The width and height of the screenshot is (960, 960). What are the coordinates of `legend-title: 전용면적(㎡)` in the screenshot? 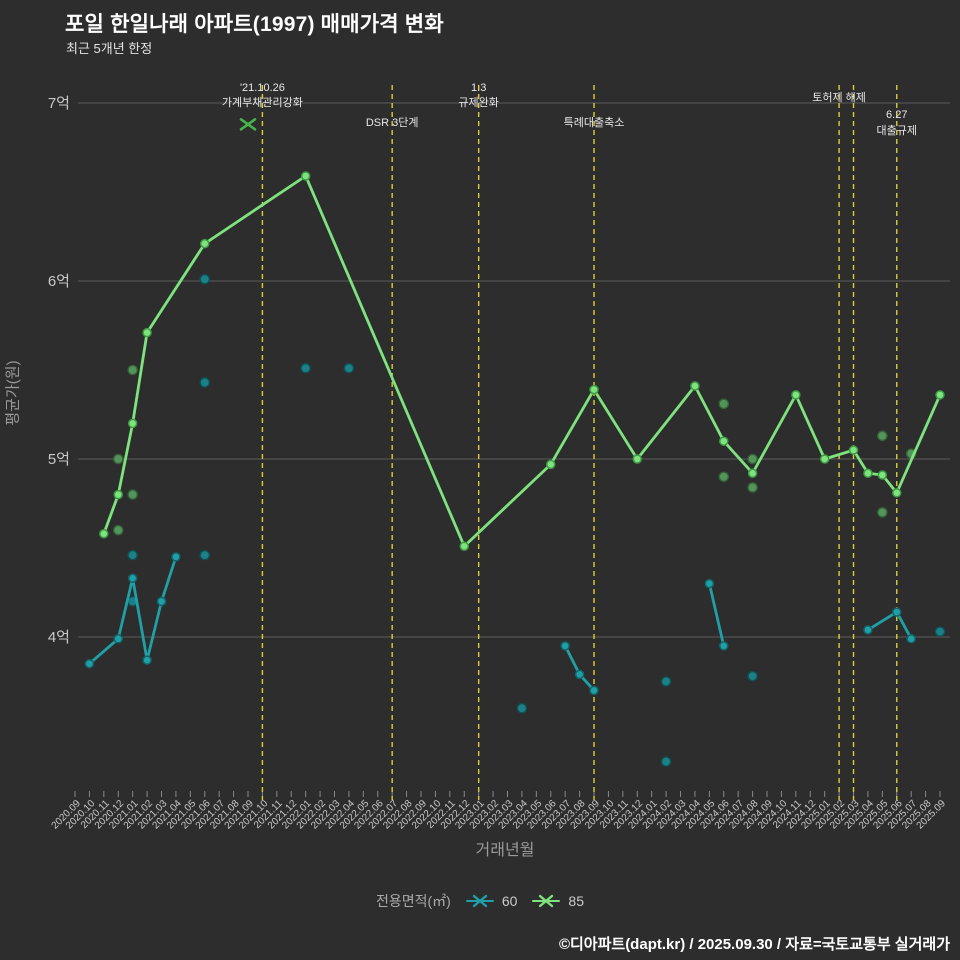 It's located at (413, 901).